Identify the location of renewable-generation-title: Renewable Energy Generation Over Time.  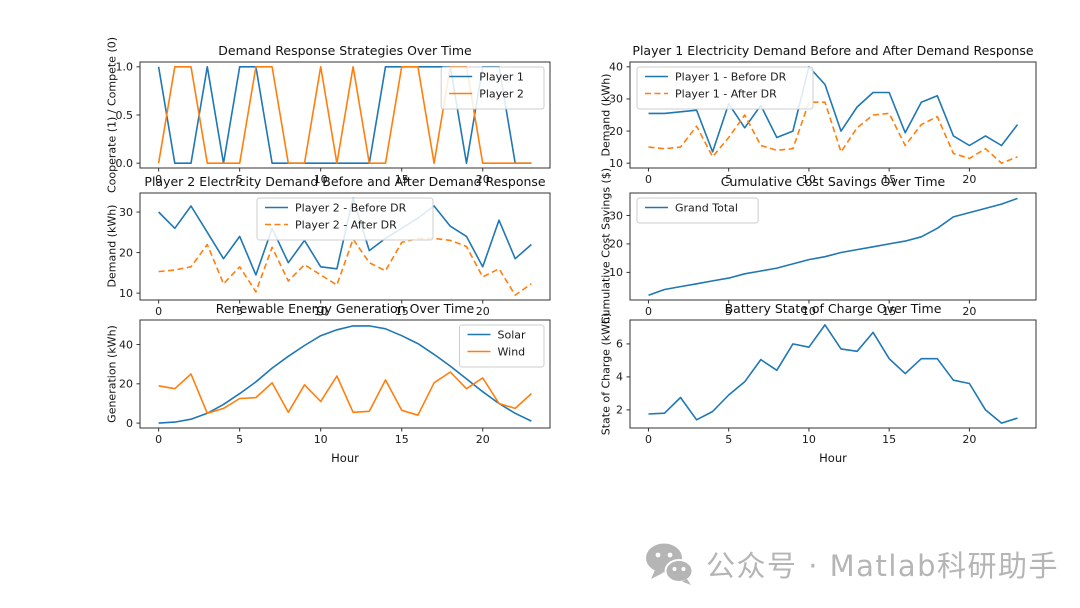
(345, 308).